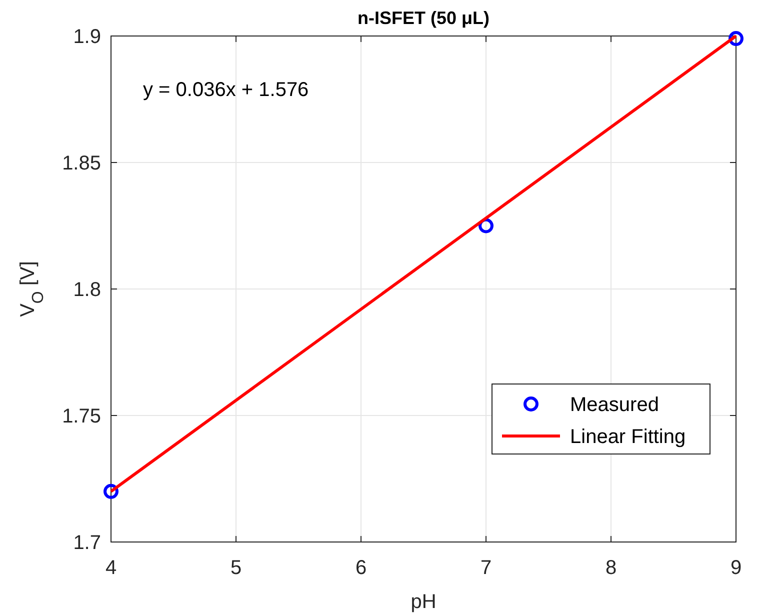 This screenshot has height=616, width=758. What do you see at coordinates (486, 568) in the screenshot?
I see `x-tick-label: 7` at bounding box center [486, 568].